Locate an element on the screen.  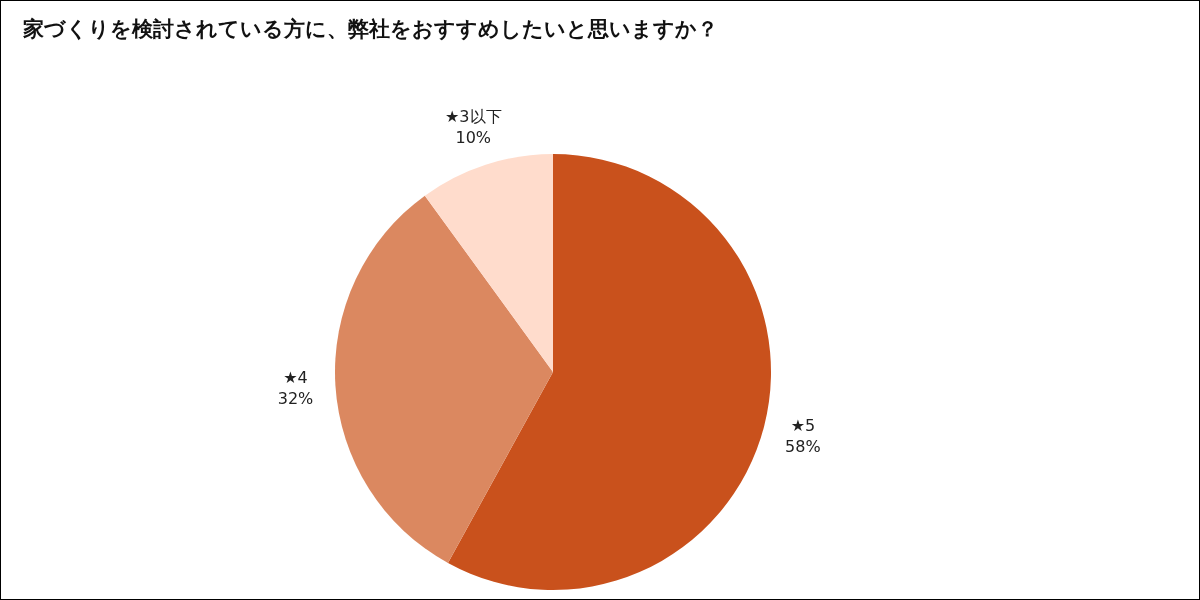
slice-label: ★4 is located at coordinates (295, 378).